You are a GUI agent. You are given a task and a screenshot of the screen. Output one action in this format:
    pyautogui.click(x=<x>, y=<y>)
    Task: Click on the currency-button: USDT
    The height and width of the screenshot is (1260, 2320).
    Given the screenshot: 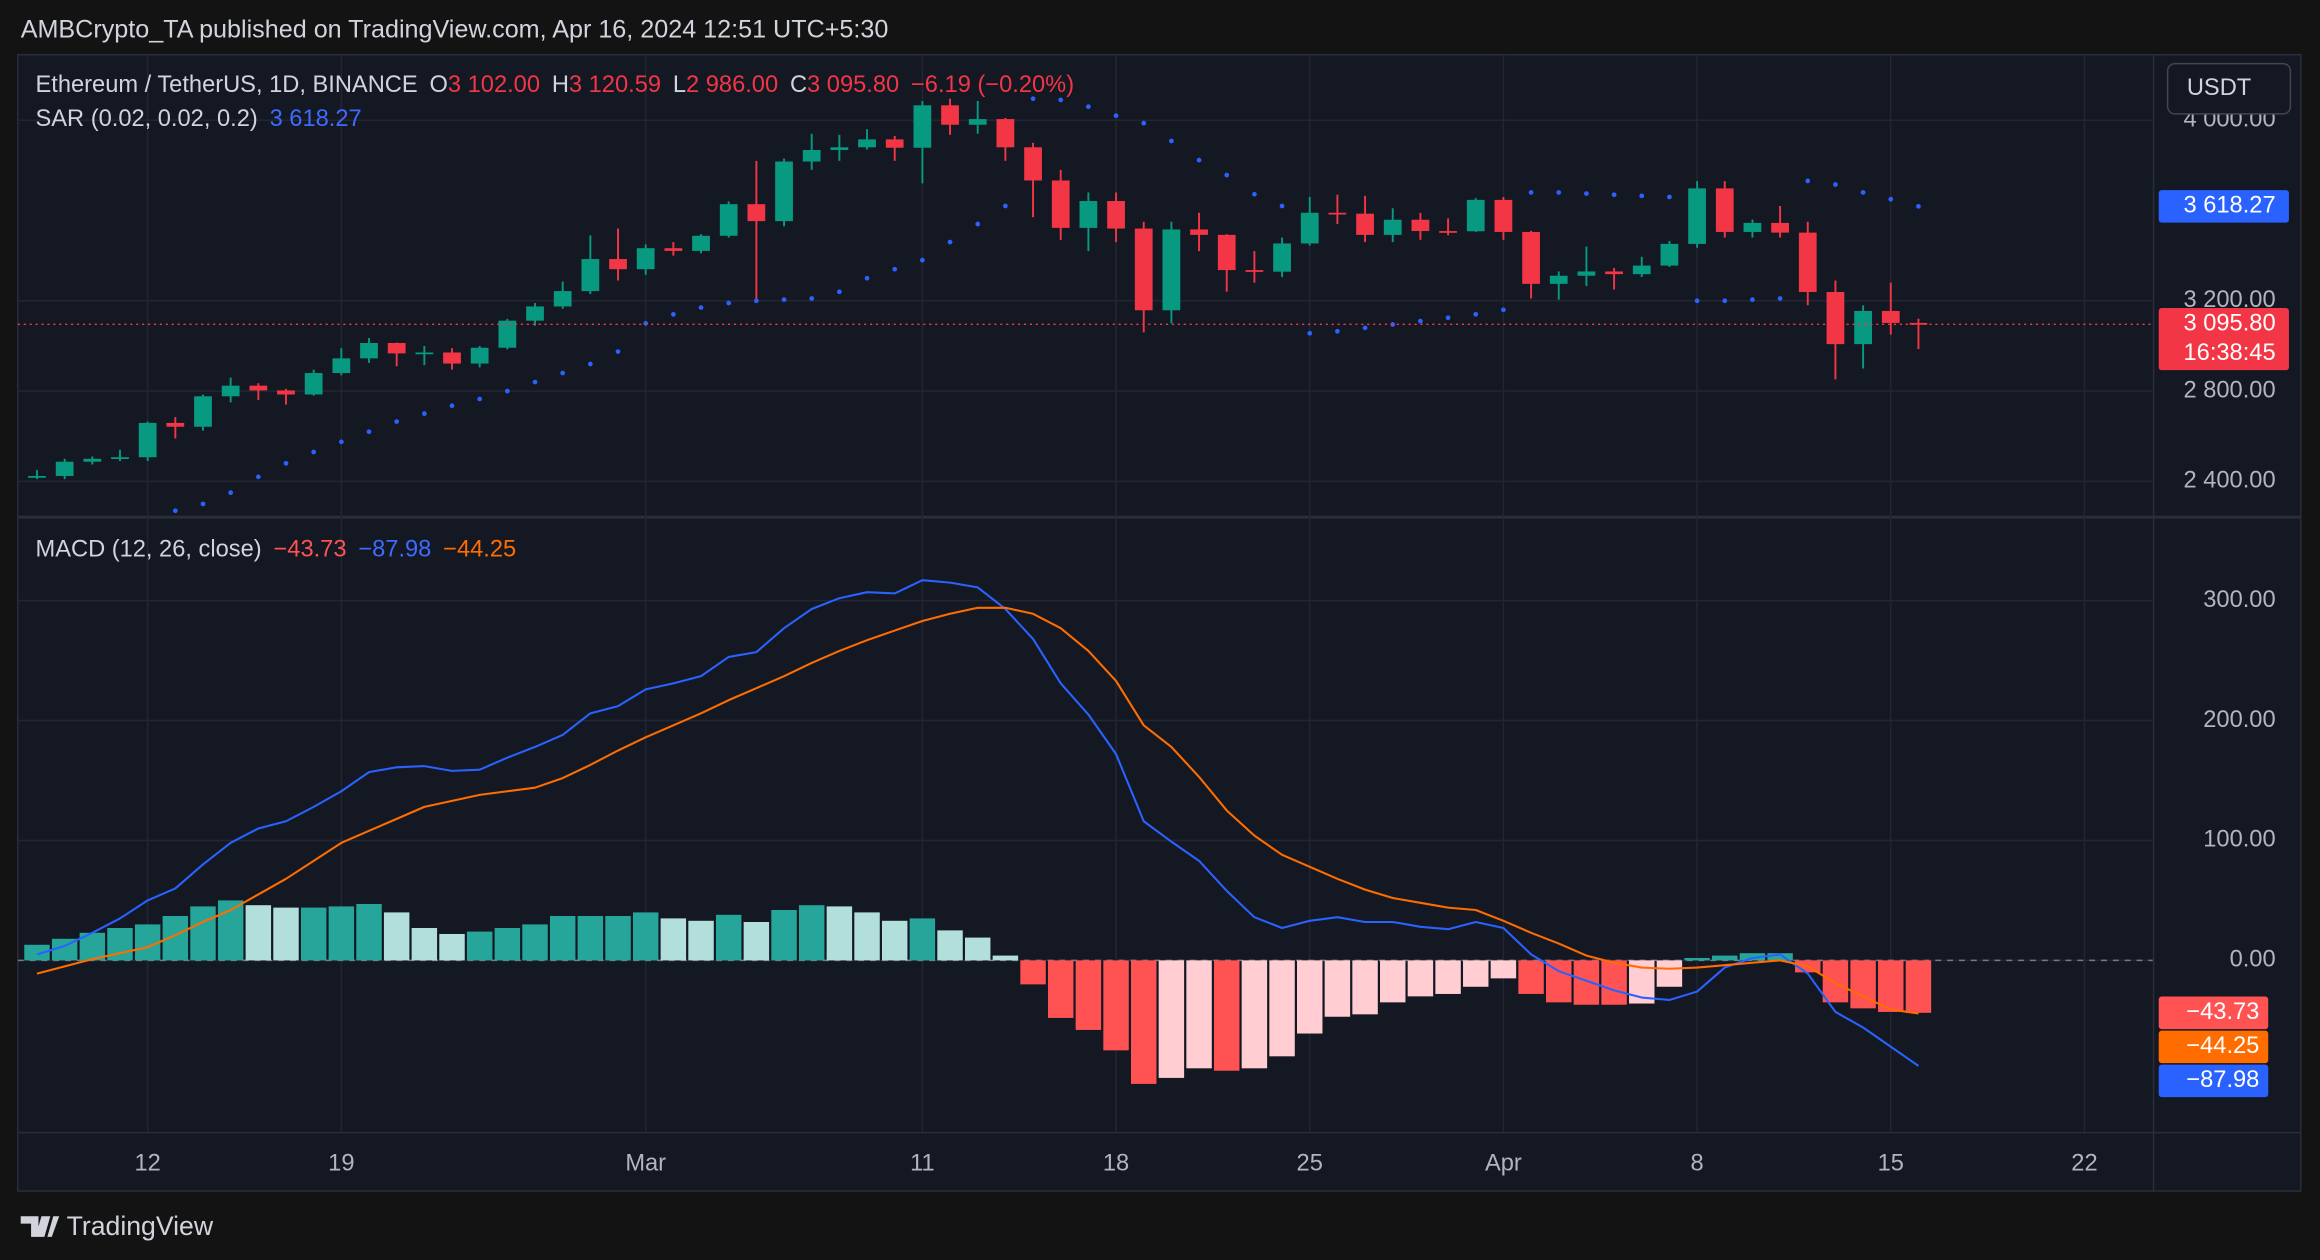 What is the action you would take?
    pyautogui.click(x=2229, y=88)
    